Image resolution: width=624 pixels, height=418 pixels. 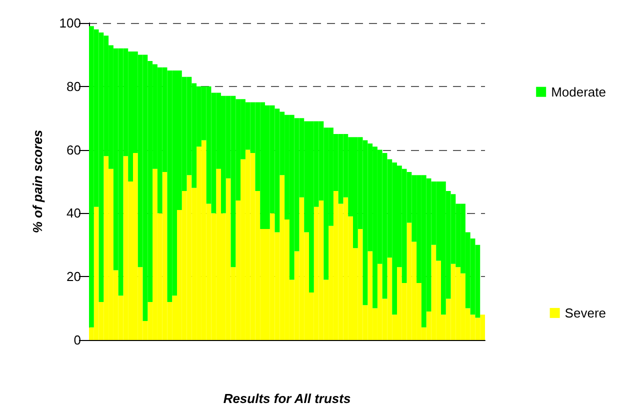 What do you see at coordinates (73, 276) in the screenshot?
I see `y-tick-label: 20` at bounding box center [73, 276].